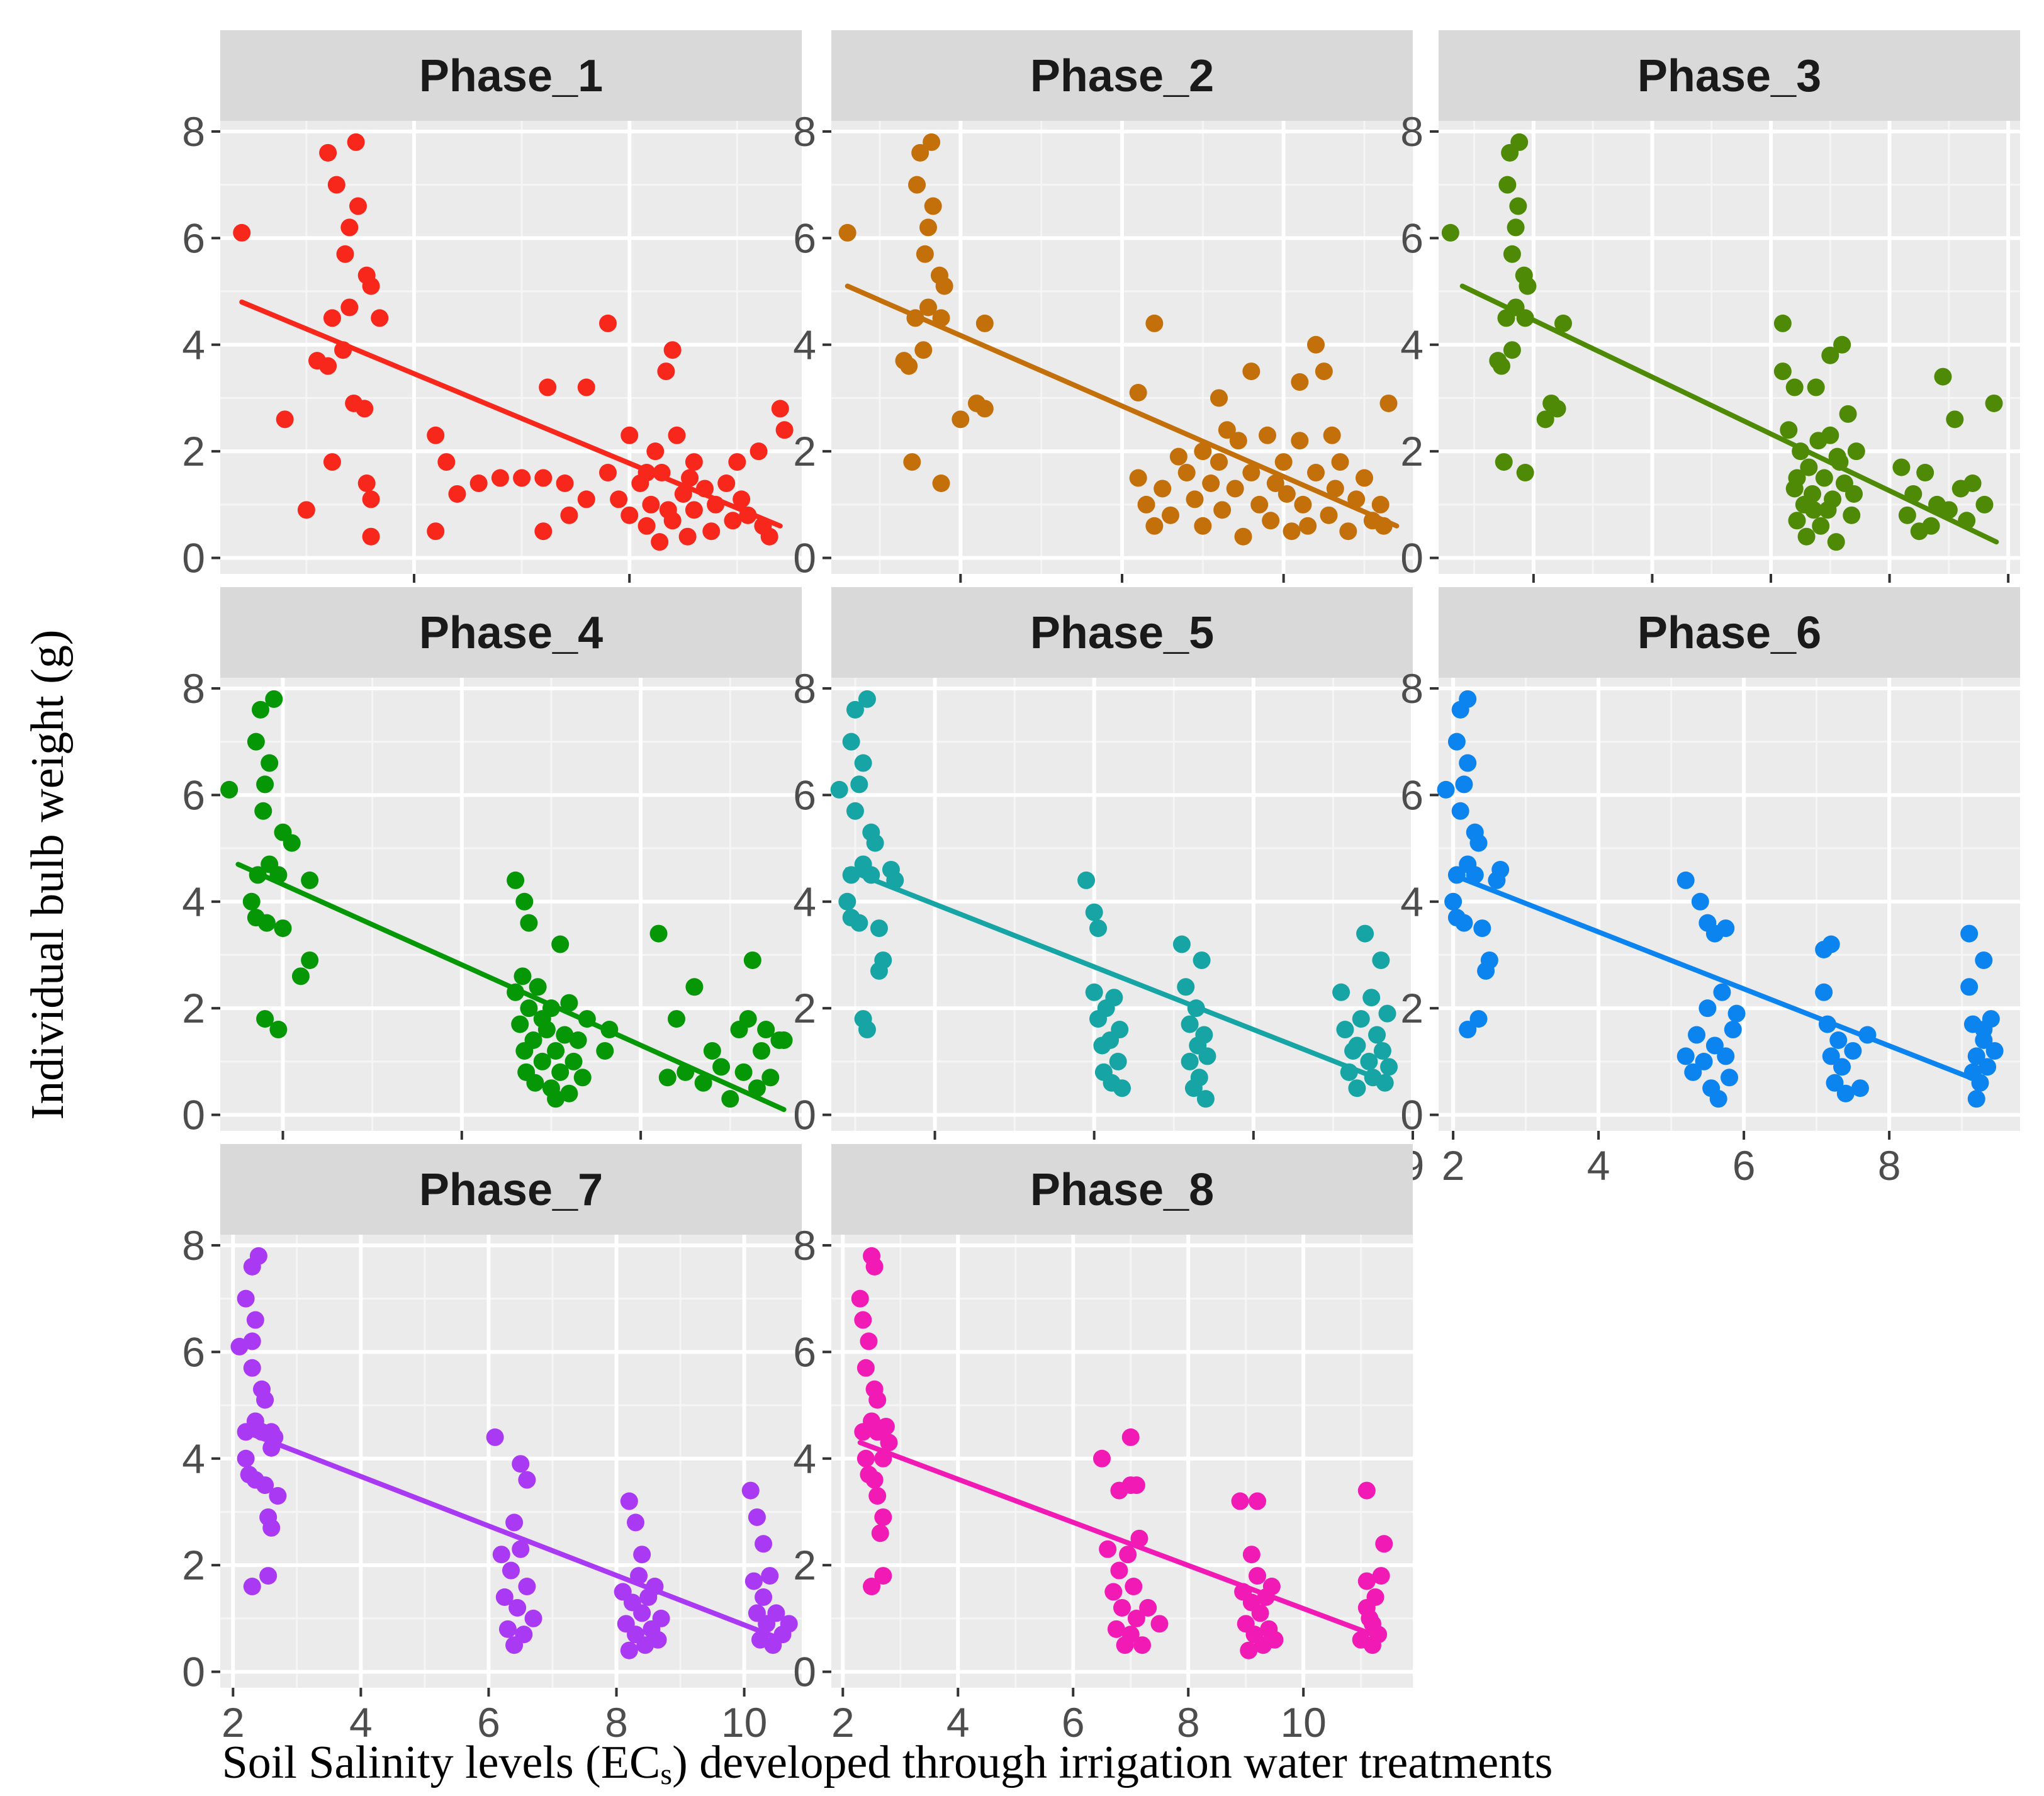 The height and width of the screenshot is (1796, 2044). I want to click on panel-phase-5: Phase_5024683579, so click(1108, 888).